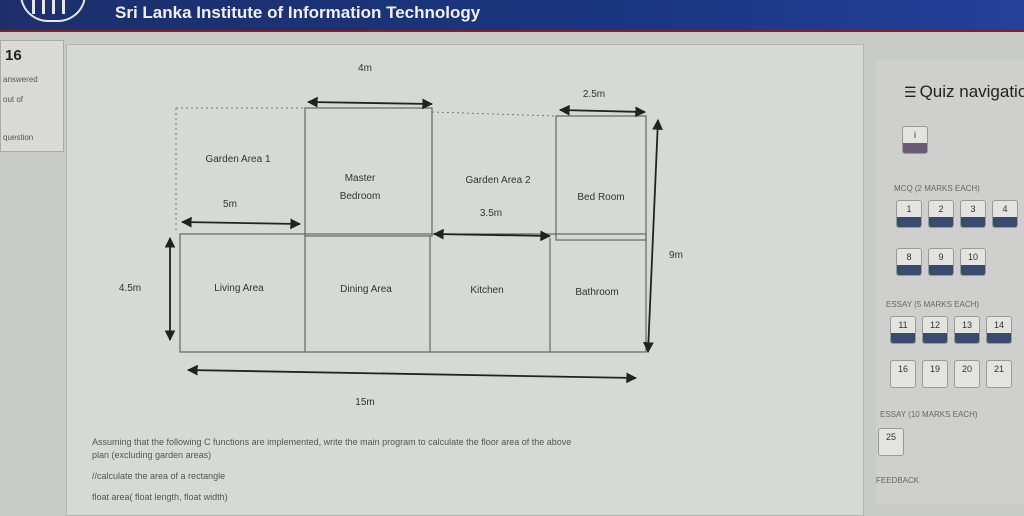 This screenshot has height=516, width=1024. What do you see at coordinates (933, 304) in the screenshot?
I see `section-label: ESSAY (5 MARKS EACH)` at bounding box center [933, 304].